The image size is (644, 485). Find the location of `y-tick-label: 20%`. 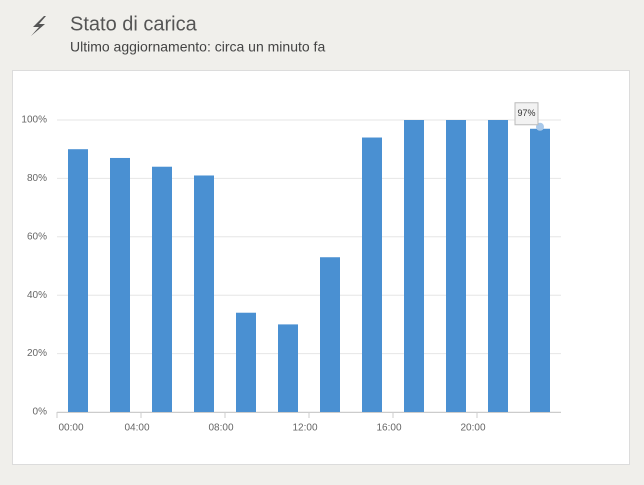

y-tick-label: 20% is located at coordinates (37, 353).